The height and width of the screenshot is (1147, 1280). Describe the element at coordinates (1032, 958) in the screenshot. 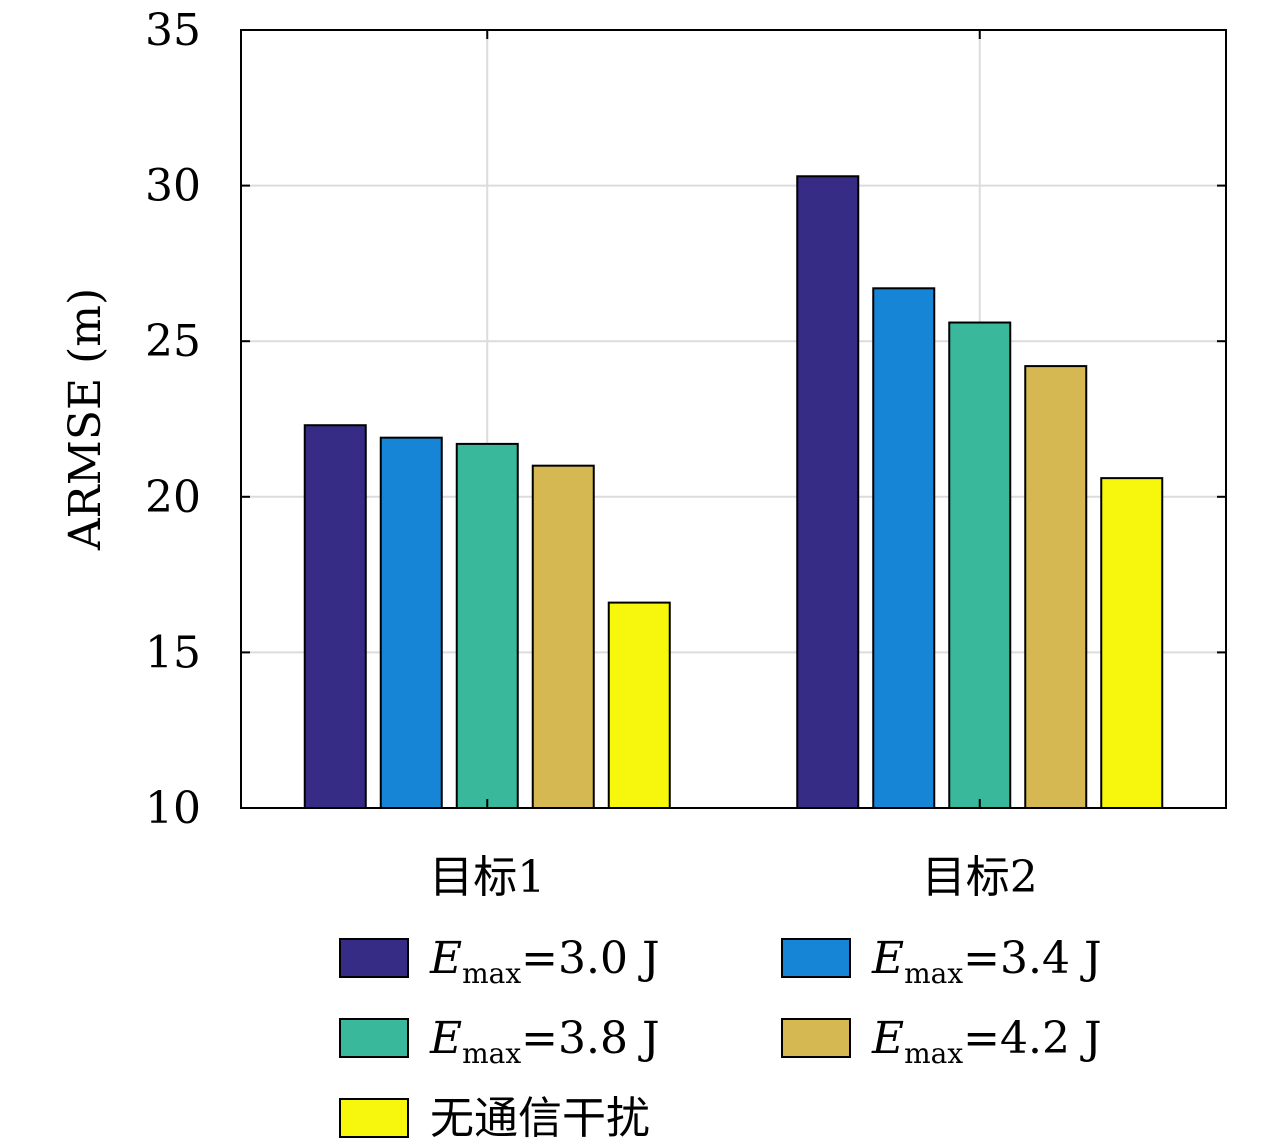

I see `legend-value: =3.4 J` at that location.